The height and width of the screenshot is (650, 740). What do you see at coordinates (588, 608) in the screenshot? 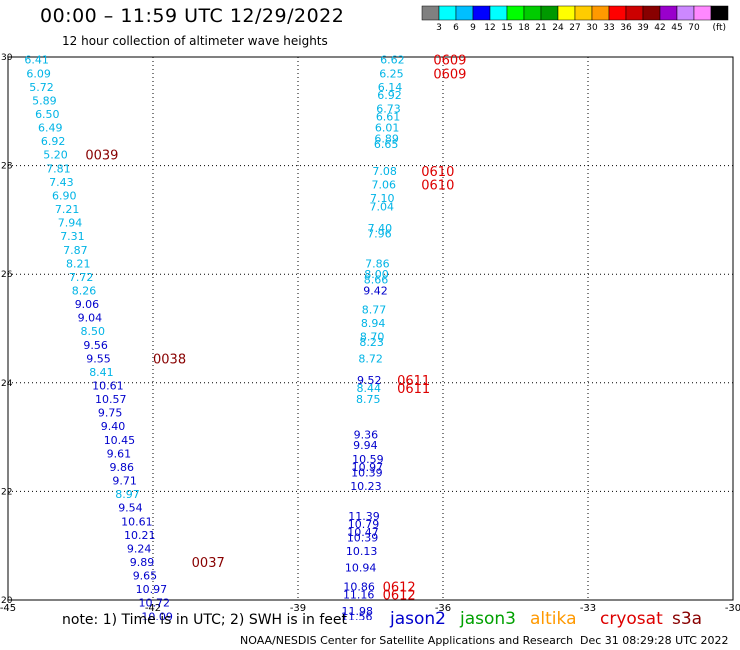
I see `x-tick-label: -33` at bounding box center [588, 608].